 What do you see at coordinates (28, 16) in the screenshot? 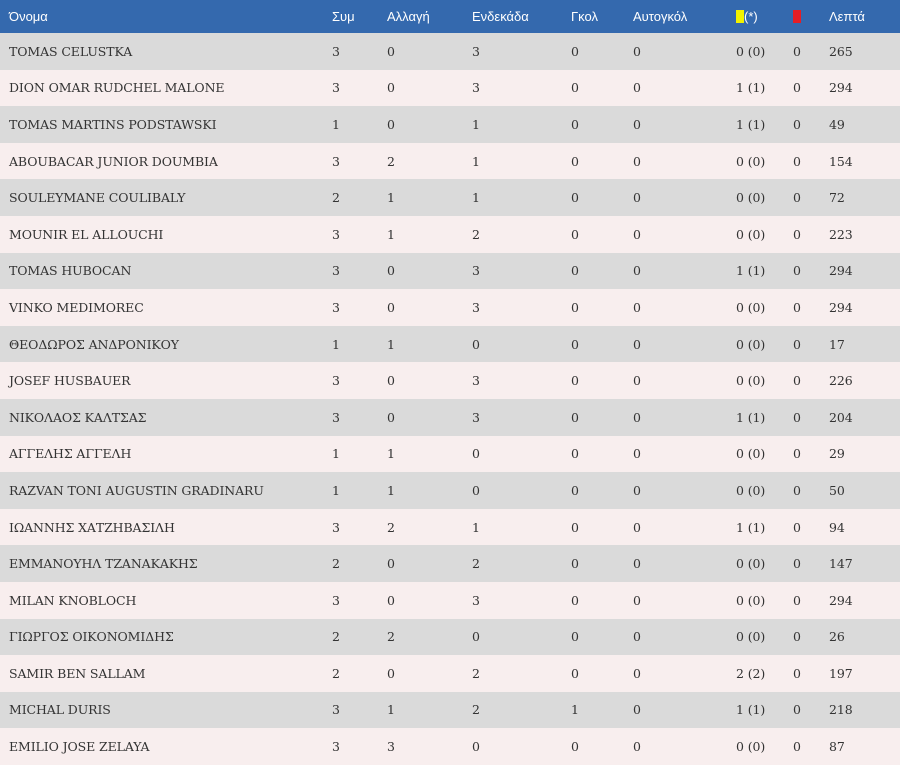
I see `header-name: Όνομα` at bounding box center [28, 16].